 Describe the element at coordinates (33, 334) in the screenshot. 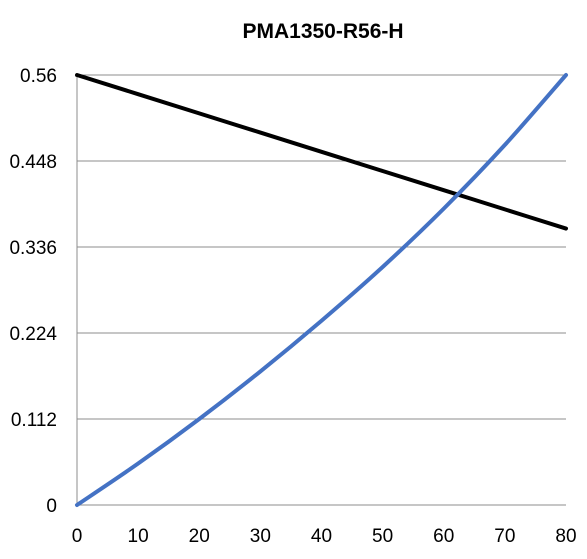

I see `y-tick-label: 0.224` at that location.